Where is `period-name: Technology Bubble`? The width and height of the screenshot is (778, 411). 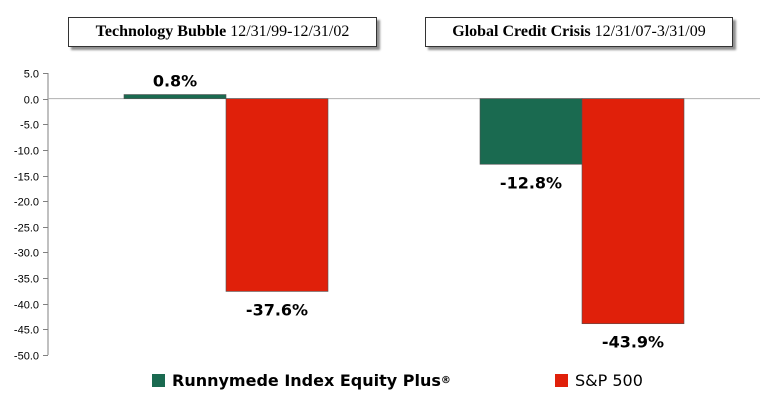 period-name: Technology Bubble is located at coordinates (161, 31).